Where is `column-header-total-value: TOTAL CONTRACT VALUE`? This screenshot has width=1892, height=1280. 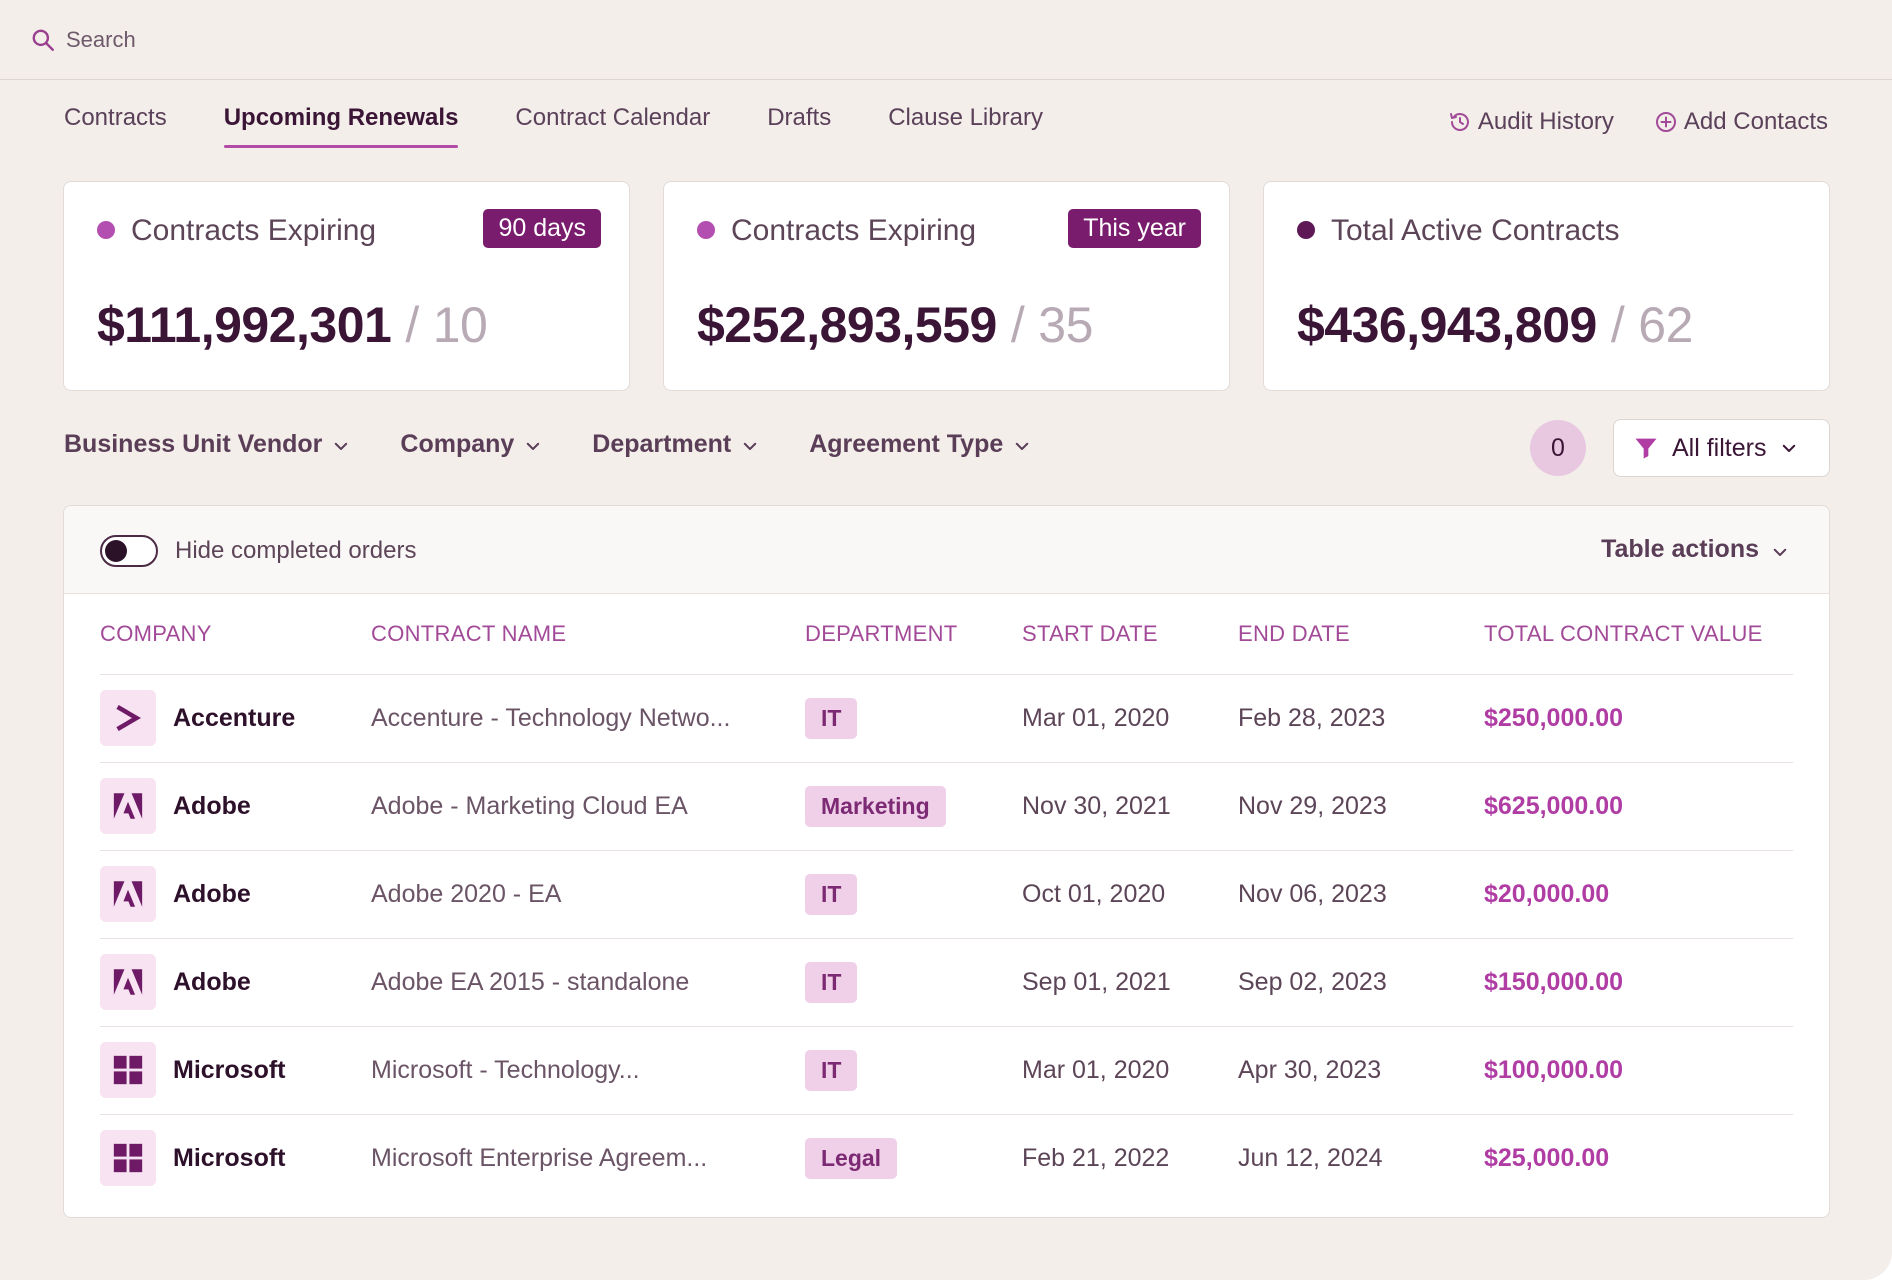 column-header-total-value: TOTAL CONTRACT VALUE is located at coordinates (1638, 634).